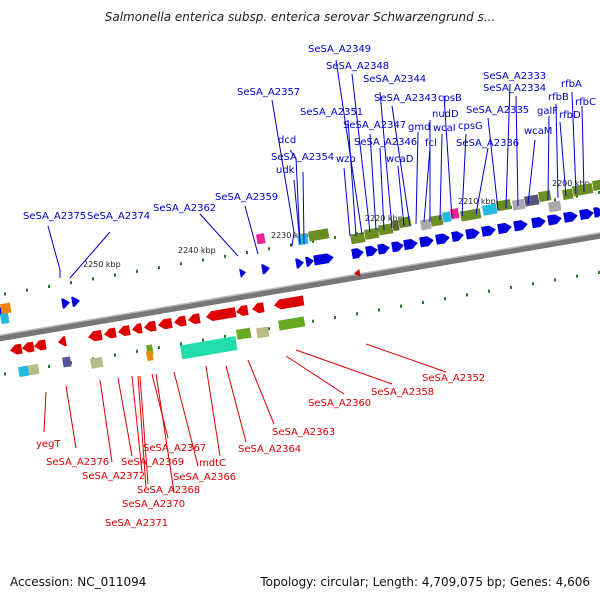  I want to click on gene-label: cpsG, so click(470, 126).